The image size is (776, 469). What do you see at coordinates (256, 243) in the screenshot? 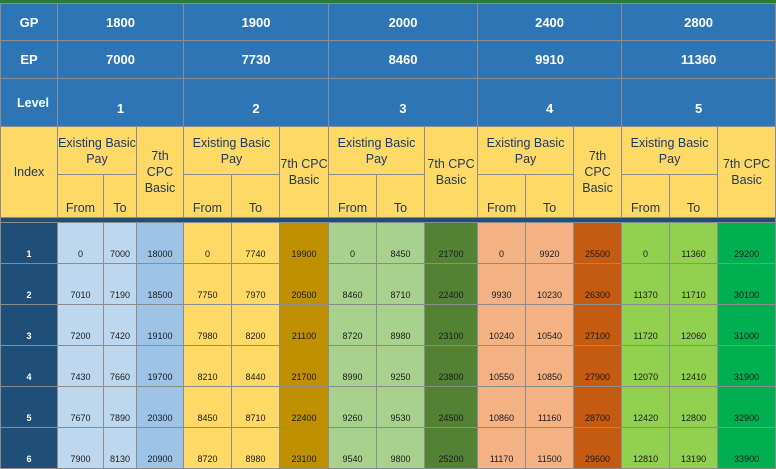
I see `level2-to-cell: 7740` at bounding box center [256, 243].